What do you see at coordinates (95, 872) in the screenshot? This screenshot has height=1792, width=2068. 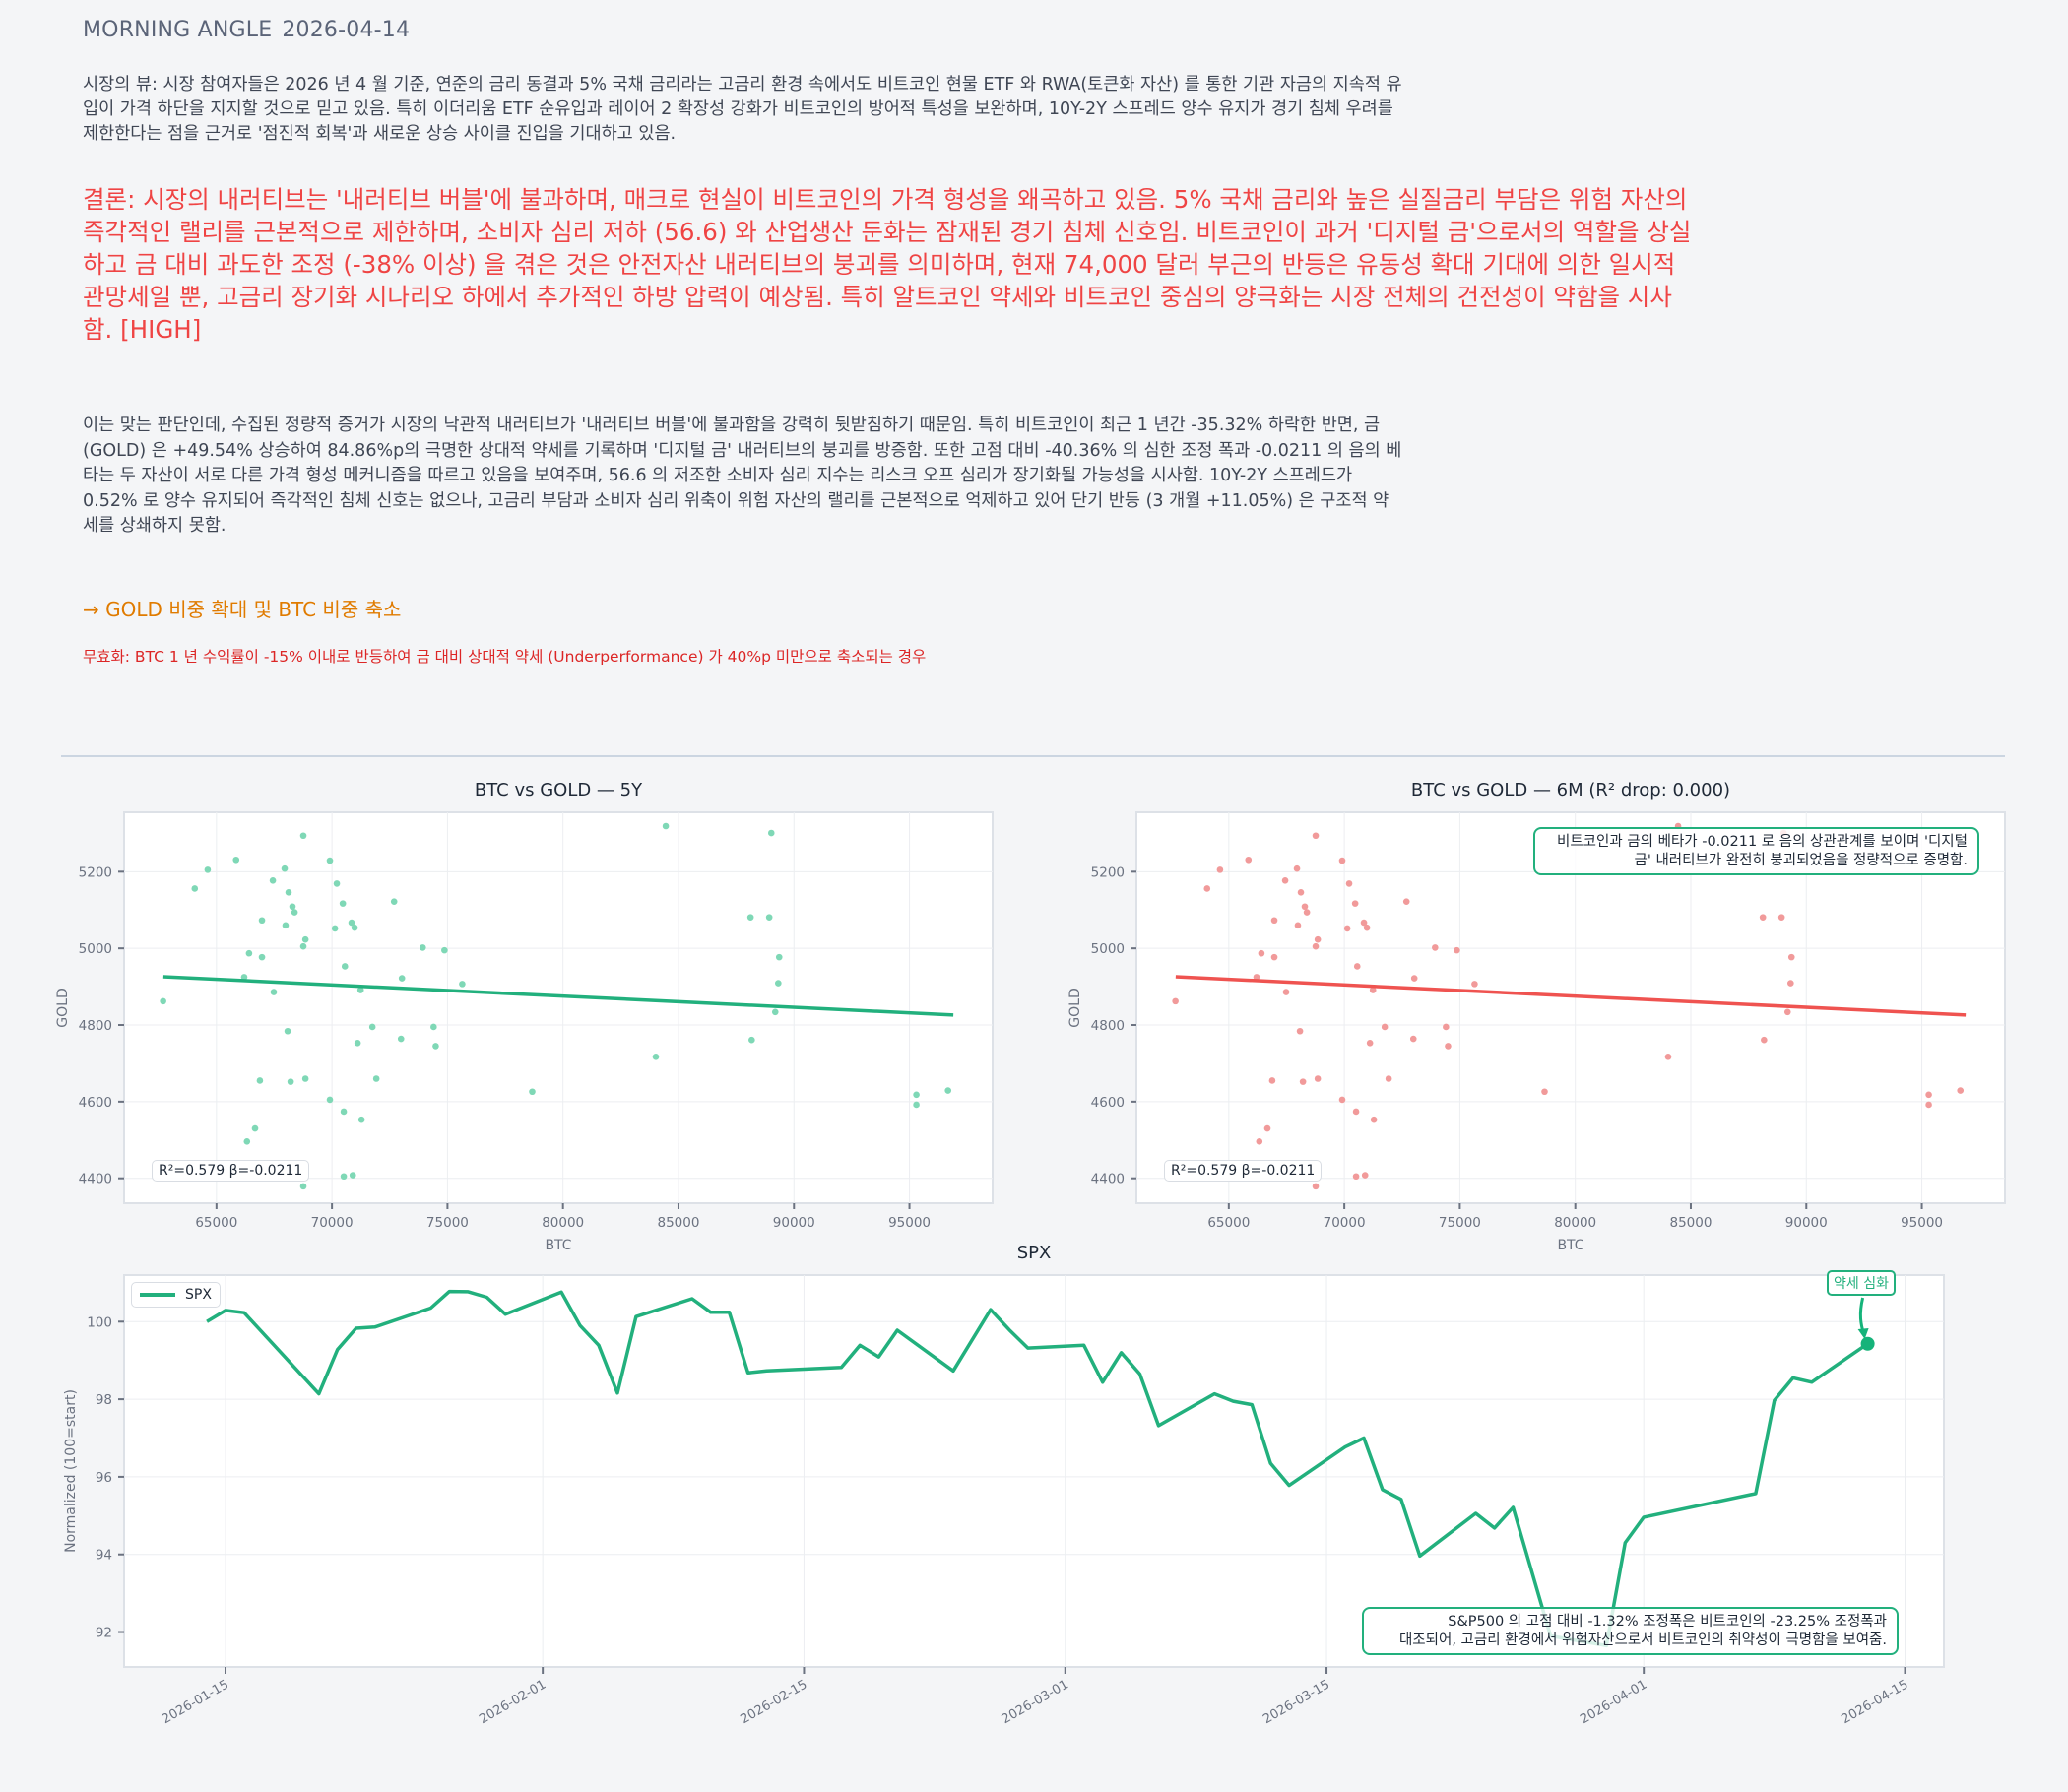 I see `svg-text: 5200` at bounding box center [95, 872].